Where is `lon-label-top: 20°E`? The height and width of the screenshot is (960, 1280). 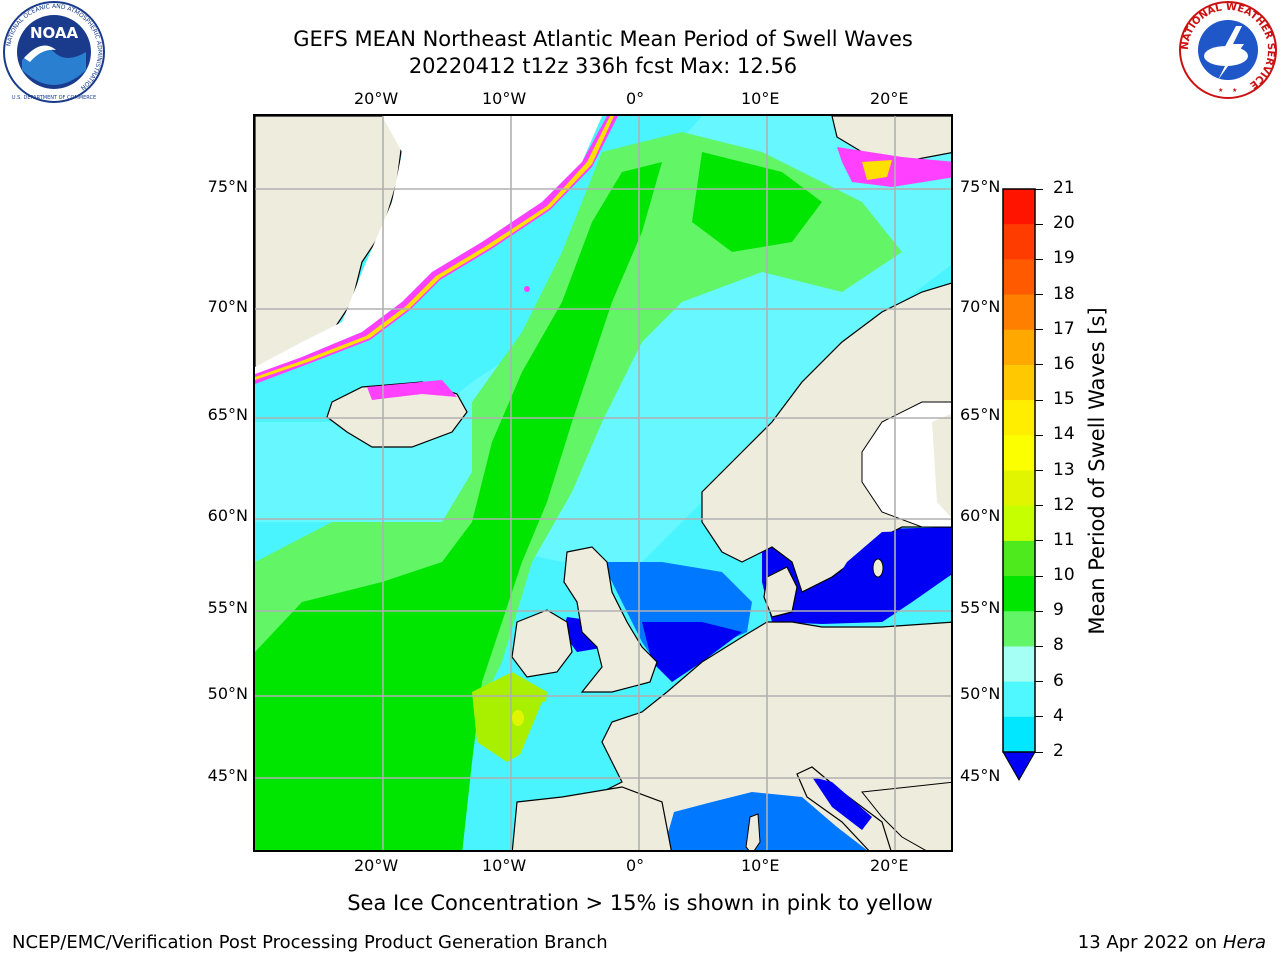 lon-label-top: 20°E is located at coordinates (889, 98).